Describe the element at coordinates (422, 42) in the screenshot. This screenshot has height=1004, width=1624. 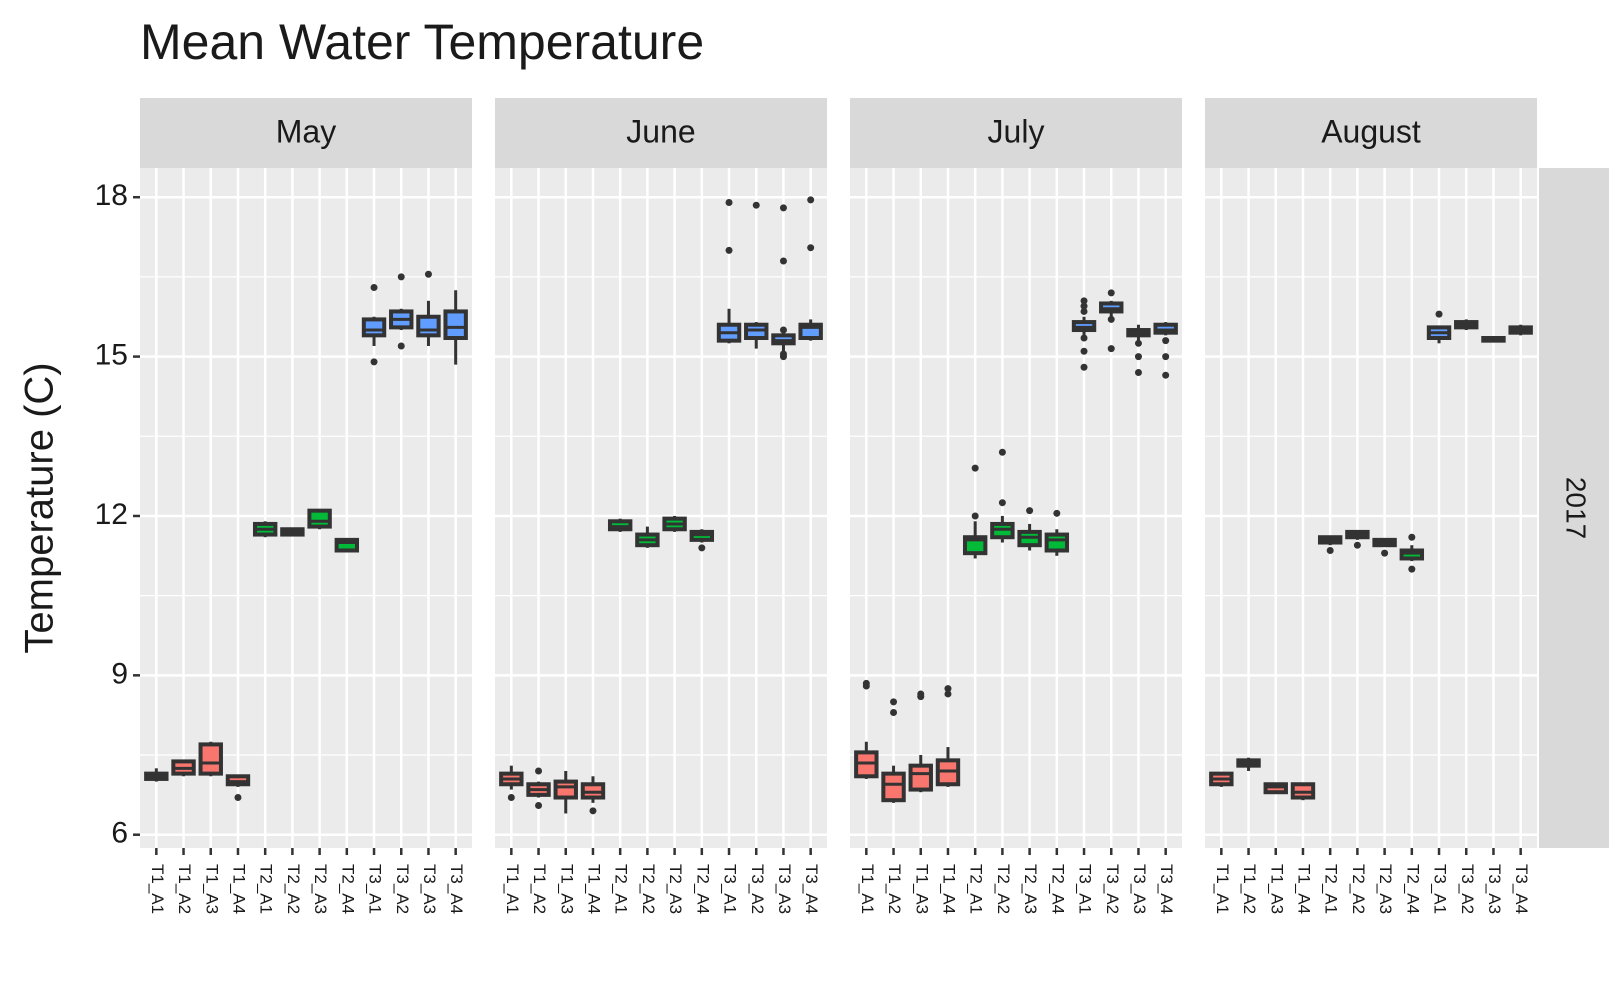
I see `chart-title: Mean Water Temperature` at that location.